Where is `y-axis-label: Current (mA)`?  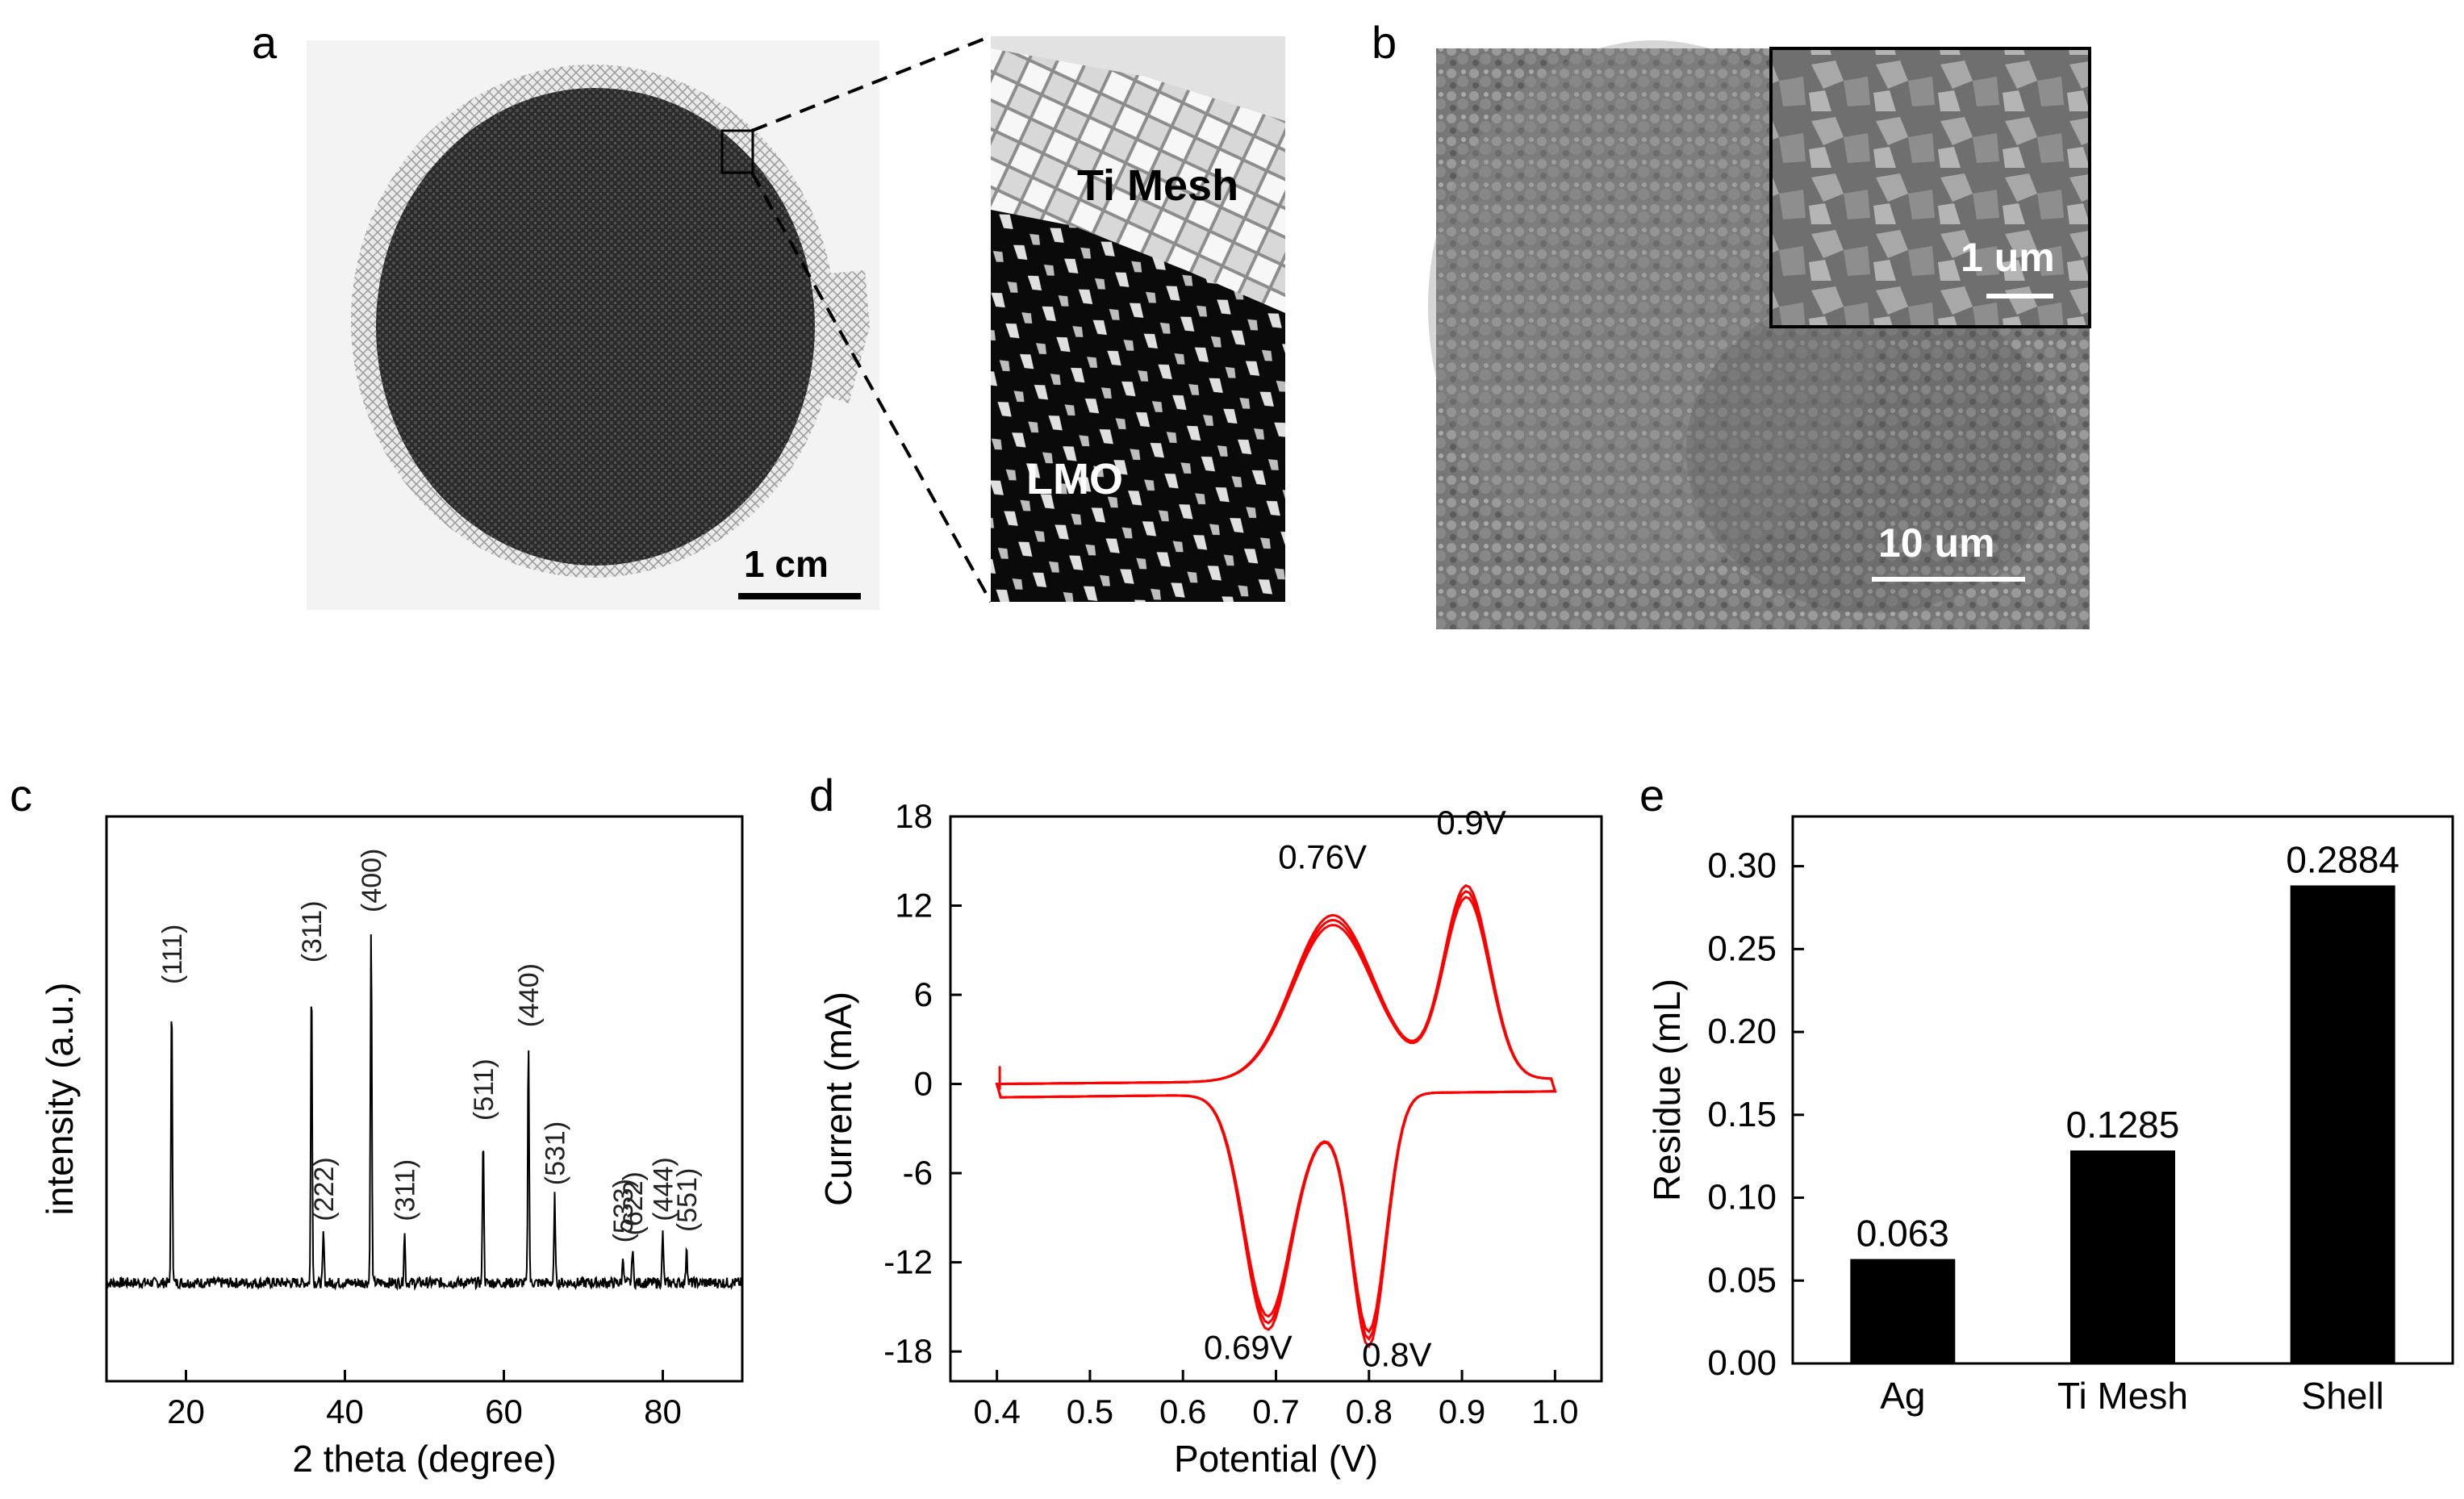
y-axis-label: Current (mA) is located at coordinates (838, 1099).